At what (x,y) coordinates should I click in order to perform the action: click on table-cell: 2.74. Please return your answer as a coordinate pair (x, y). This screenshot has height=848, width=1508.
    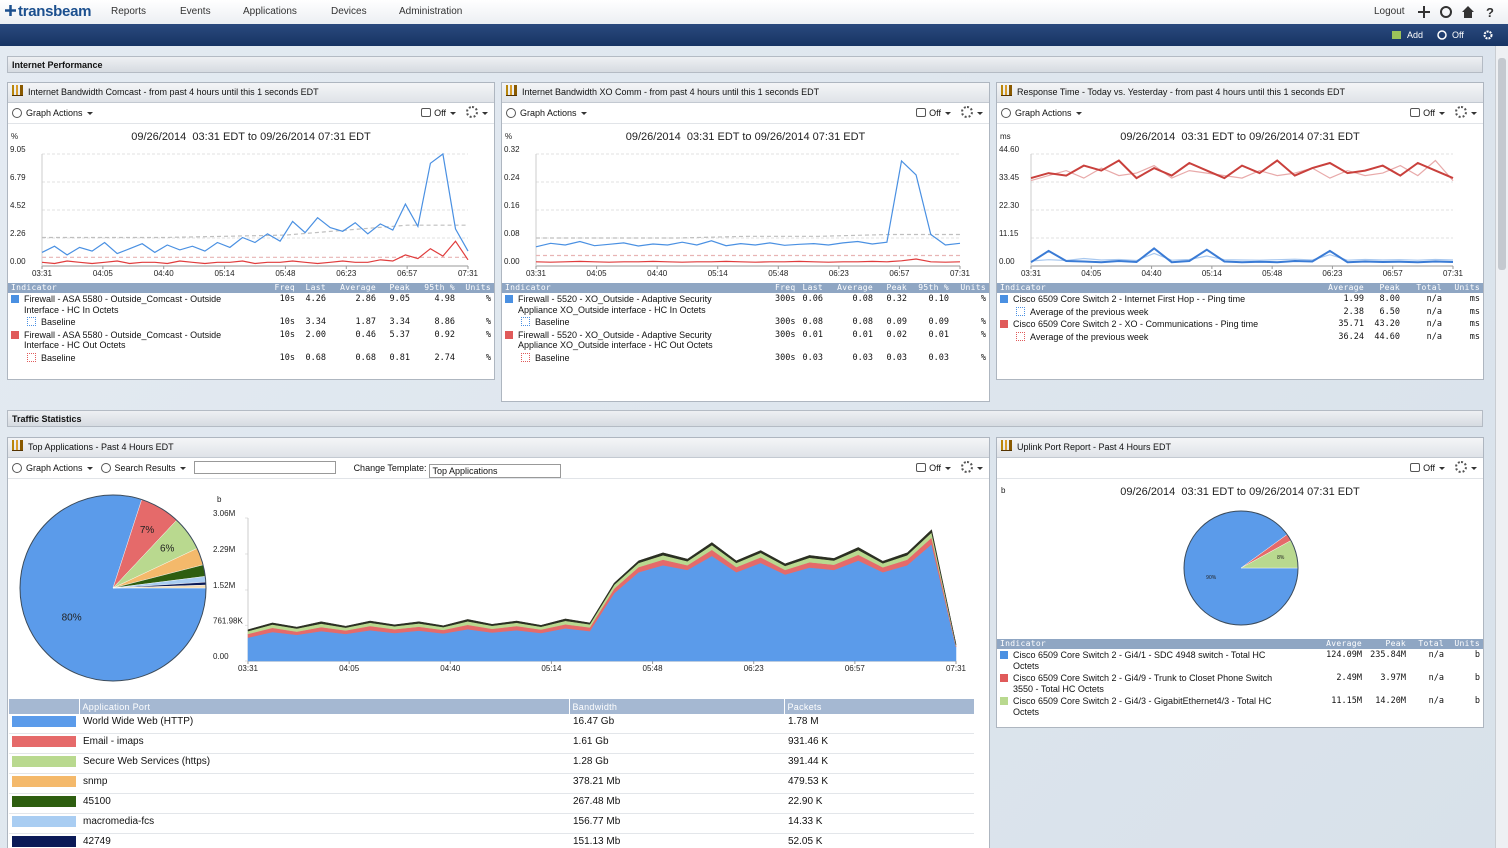
    Looking at the image, I should click on (444, 357).